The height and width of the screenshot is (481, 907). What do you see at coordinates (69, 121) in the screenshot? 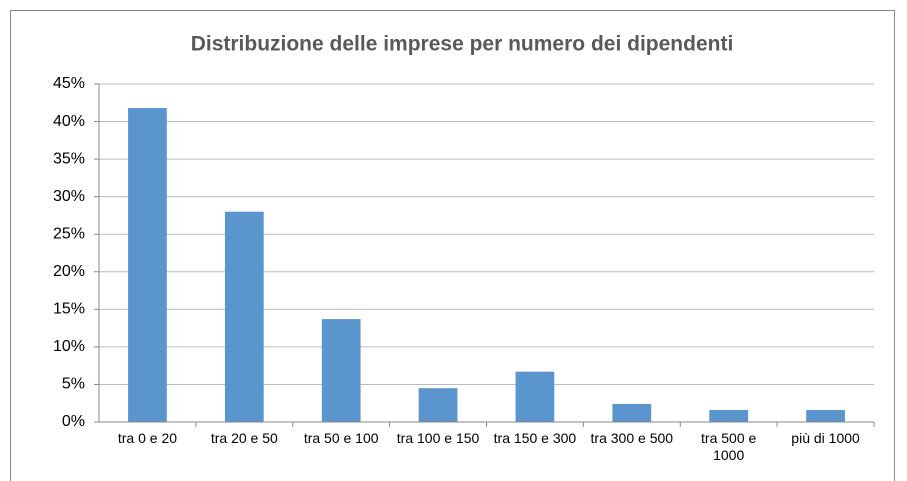
I see `y-tick-label: 40%` at bounding box center [69, 121].